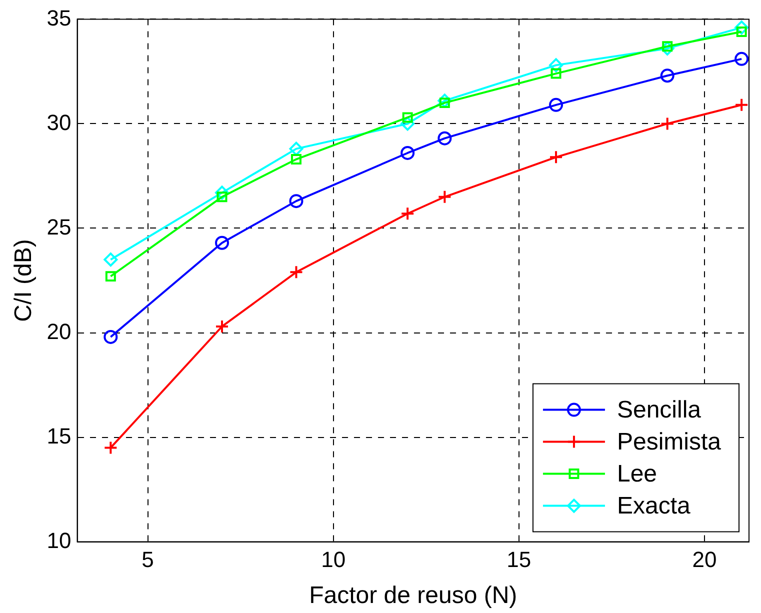  Describe the element at coordinates (413, 596) in the screenshot. I see `x-axis-title: Factor de reuso (N)` at that location.